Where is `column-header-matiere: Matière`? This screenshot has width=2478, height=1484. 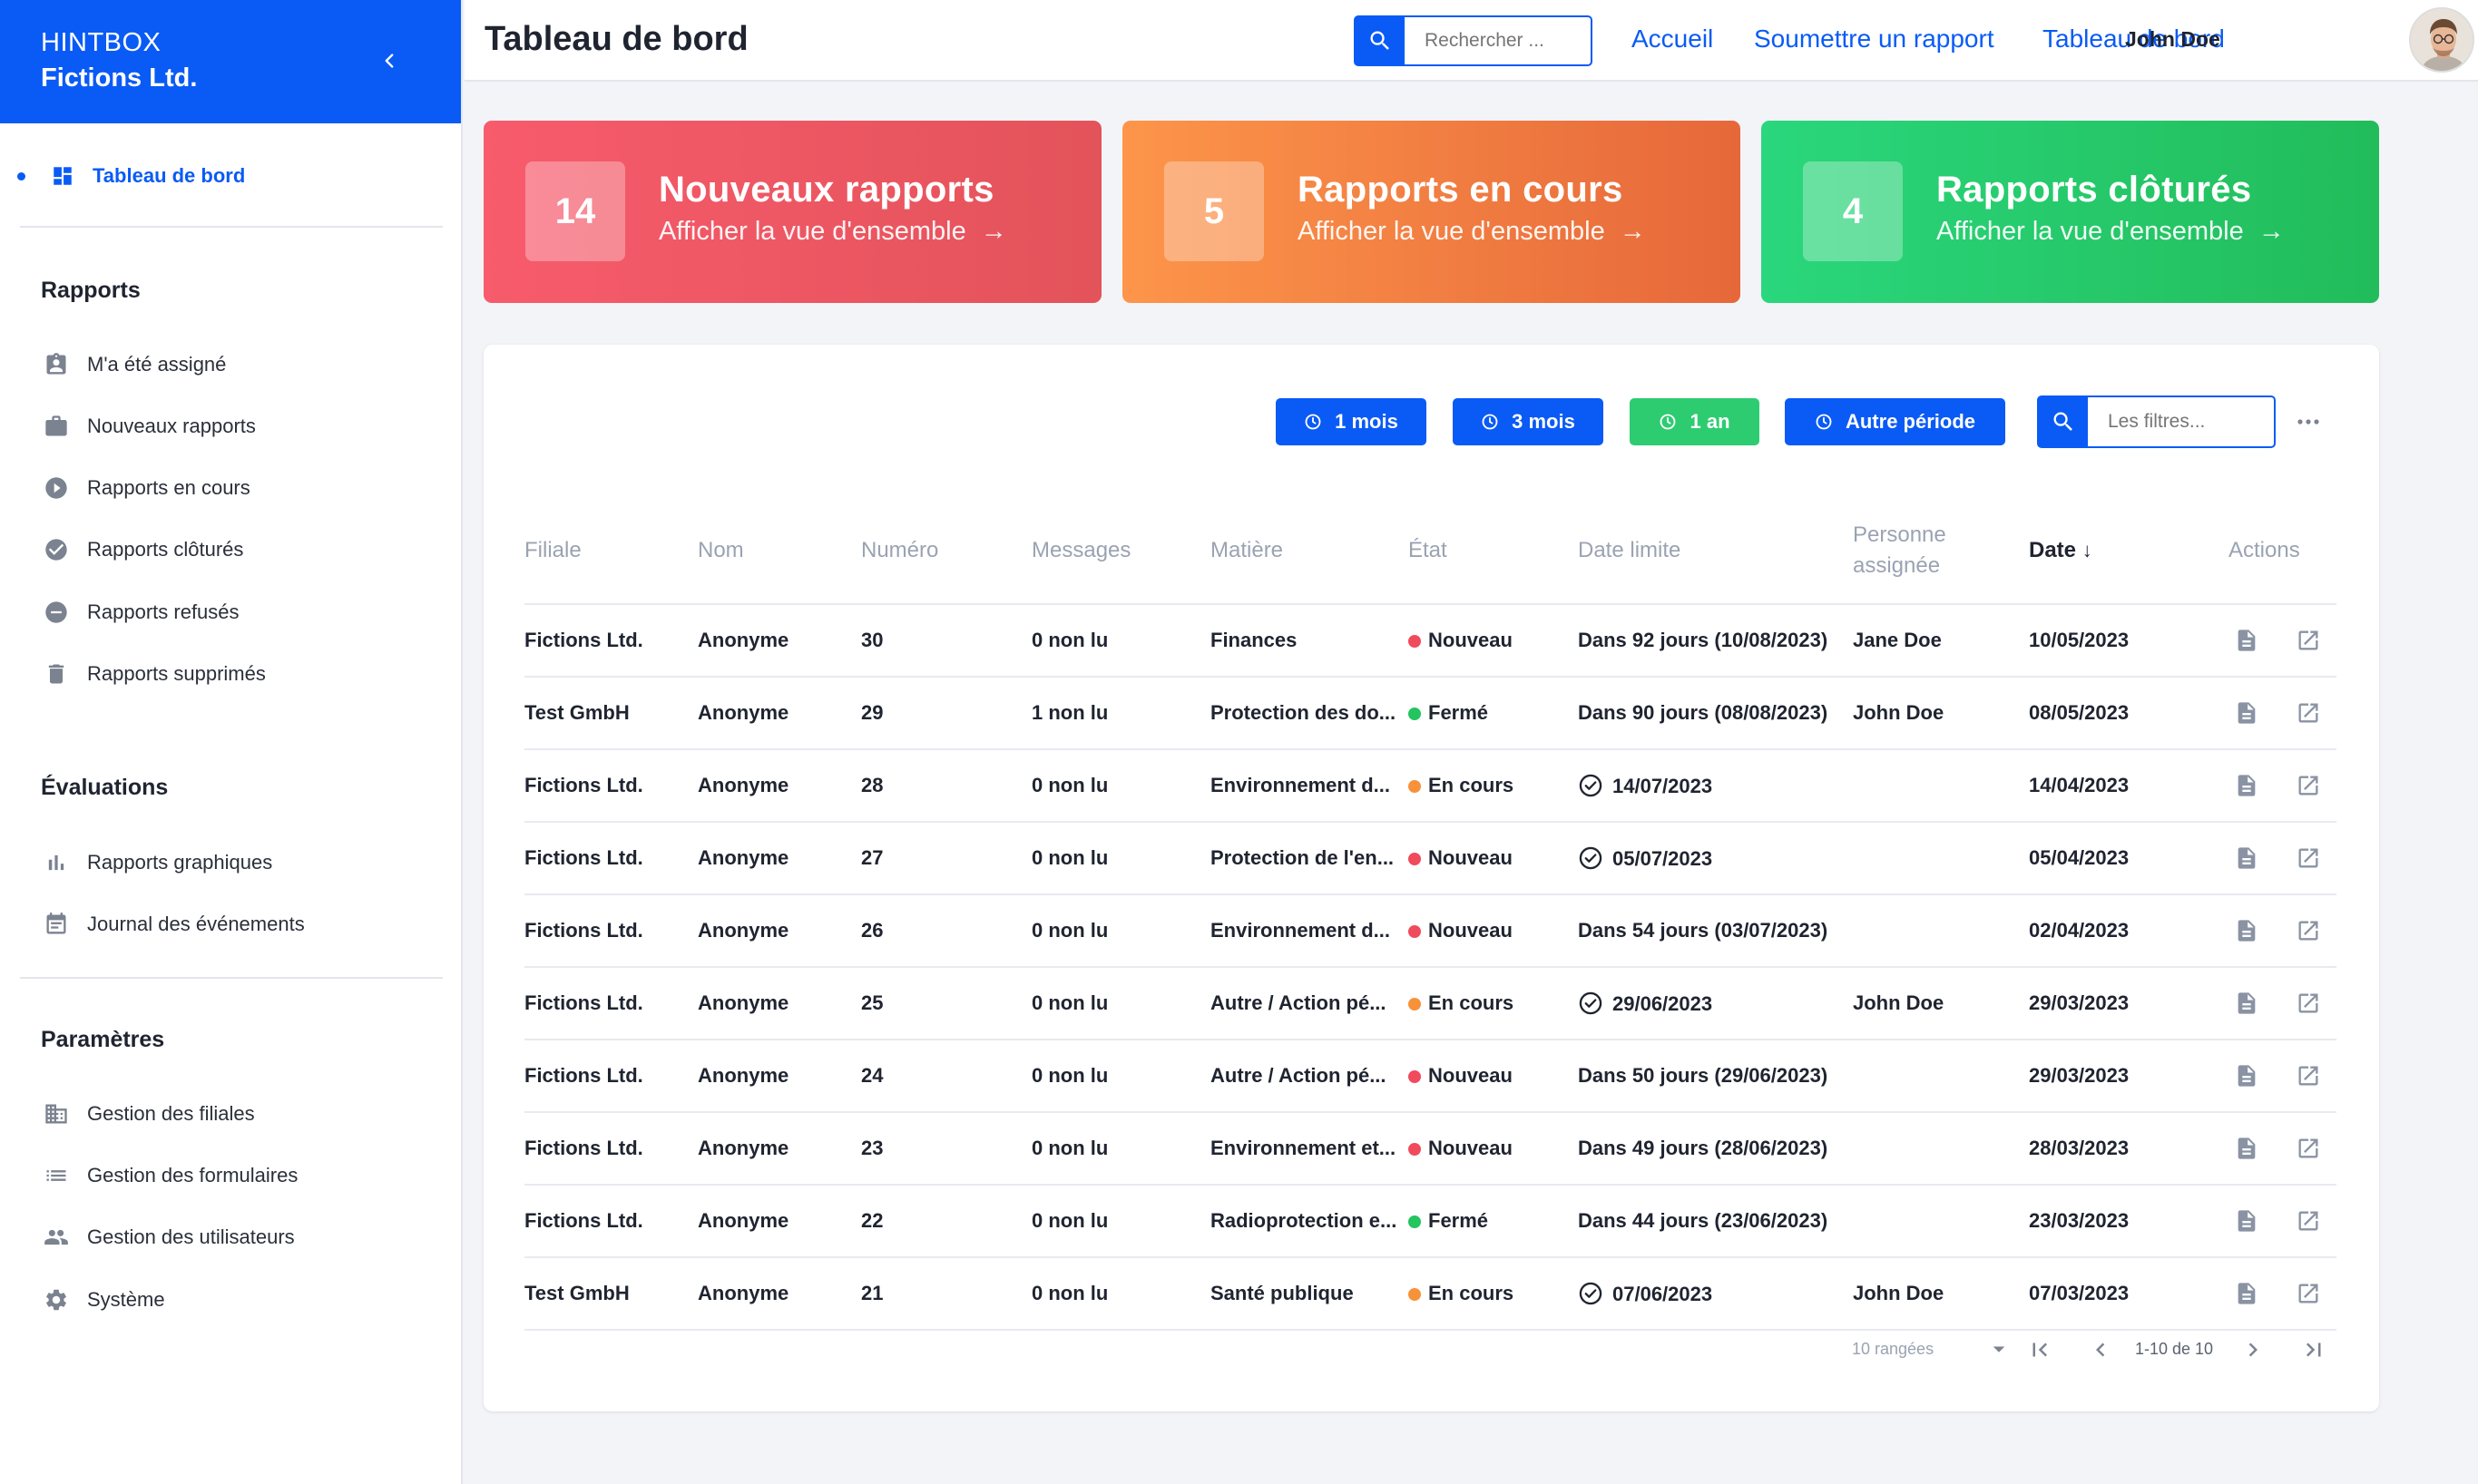 column-header-matiere: Matière is located at coordinates (1309, 551).